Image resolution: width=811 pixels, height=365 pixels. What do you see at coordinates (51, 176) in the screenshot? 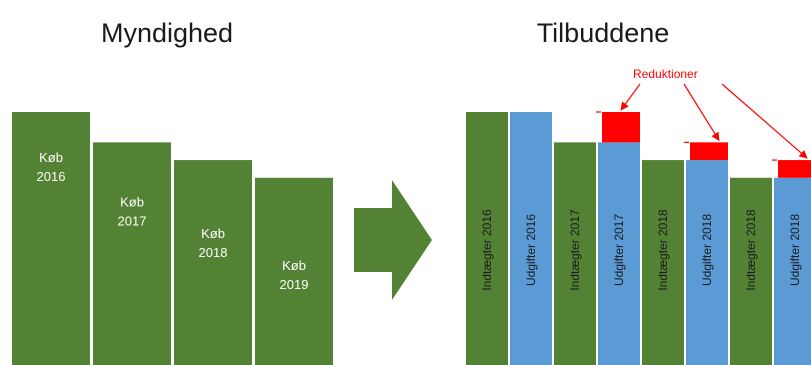
I see `left-bar-year-1: 2016` at bounding box center [51, 176].